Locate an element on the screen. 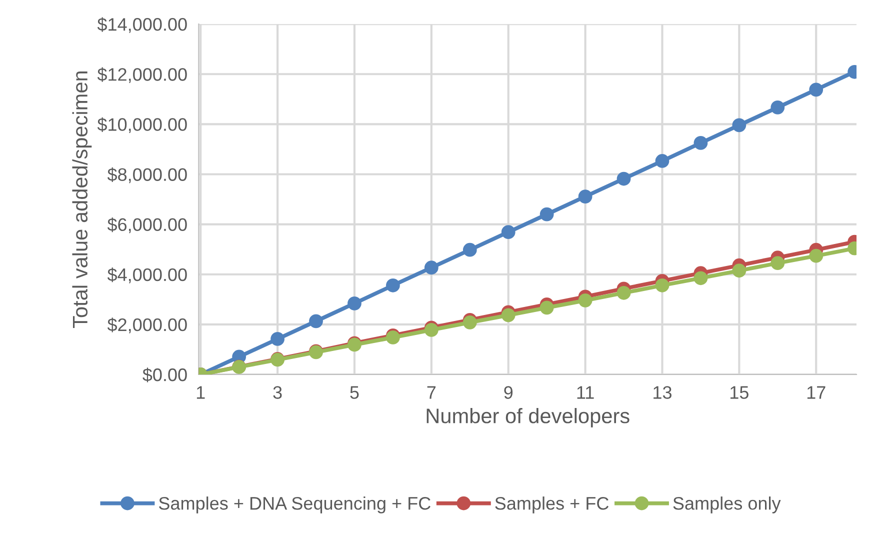 This screenshot has height=535, width=883. legend-label: Samples + DNA Sequencing + FC is located at coordinates (294, 505).